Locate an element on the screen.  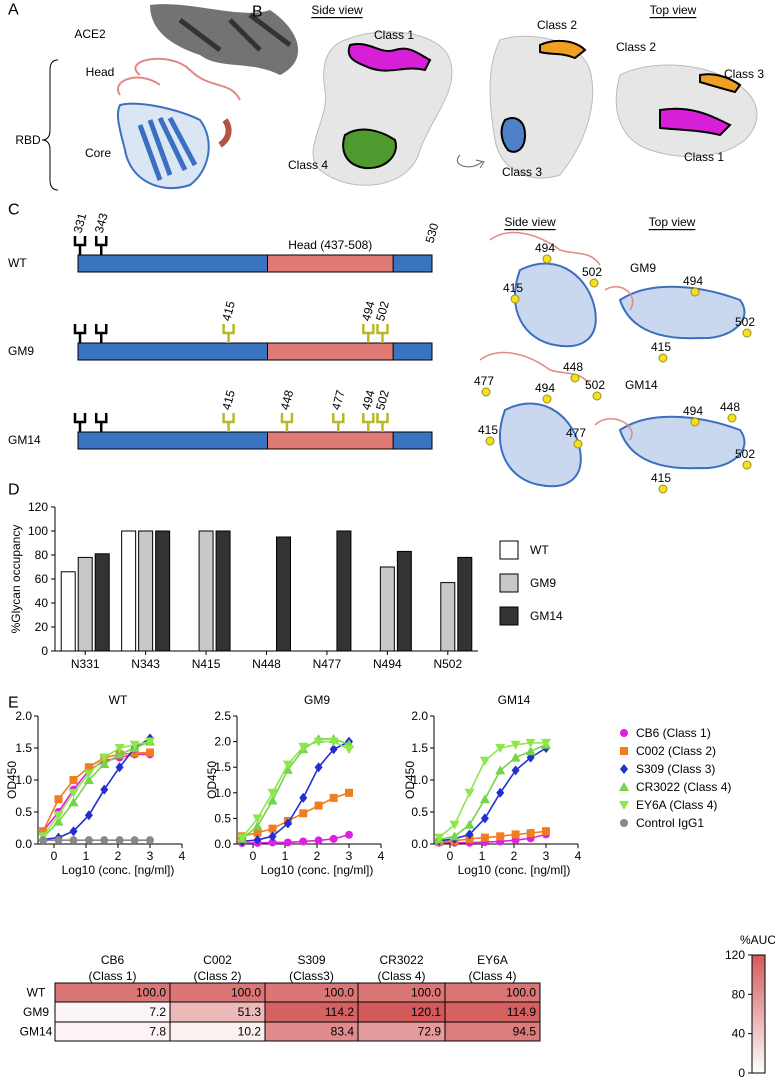
site-label: 477 is located at coordinates (576, 433).